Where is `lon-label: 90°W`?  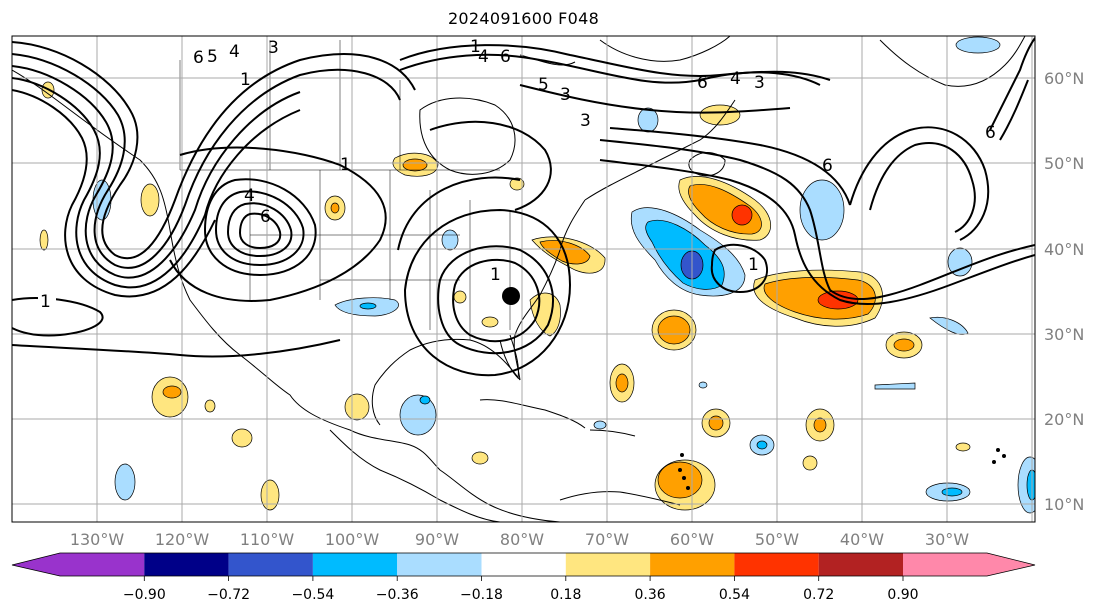 lon-label: 90°W is located at coordinates (437, 539).